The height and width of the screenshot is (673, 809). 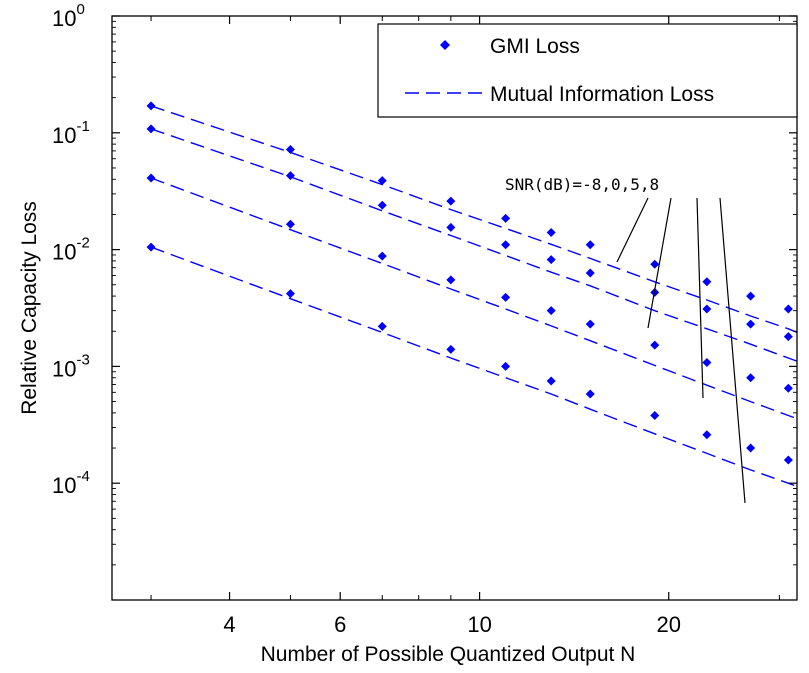 I want to click on snr-annotation-text: SNR(dB)=-8,0,5,8, so click(x=582, y=184).